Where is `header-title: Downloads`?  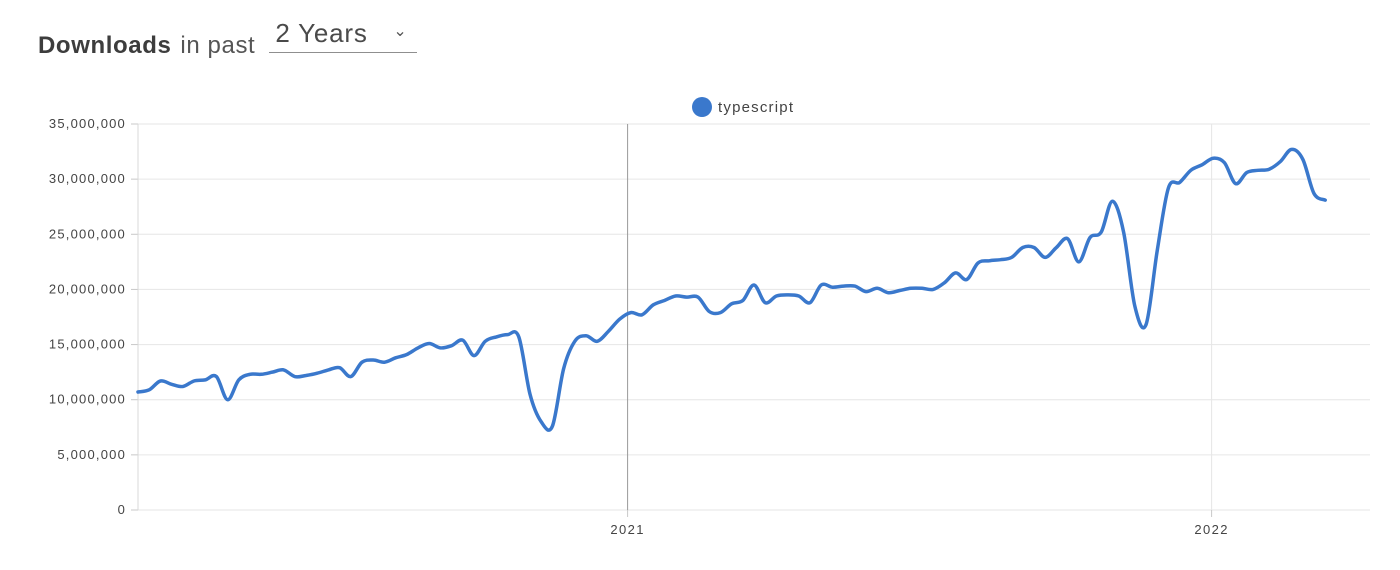 header-title: Downloads is located at coordinates (105, 45).